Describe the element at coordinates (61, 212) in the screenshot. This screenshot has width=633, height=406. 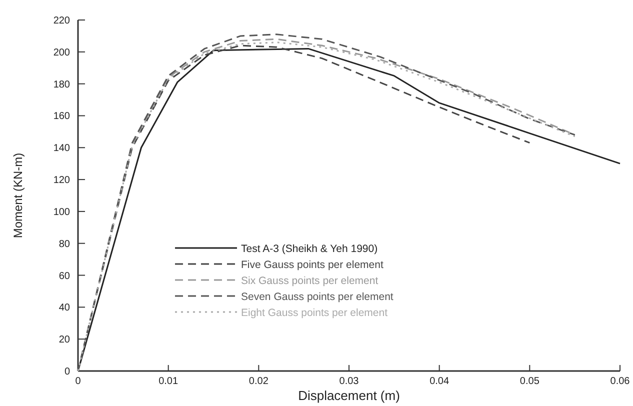
I see `y-tick-label: 100` at that location.